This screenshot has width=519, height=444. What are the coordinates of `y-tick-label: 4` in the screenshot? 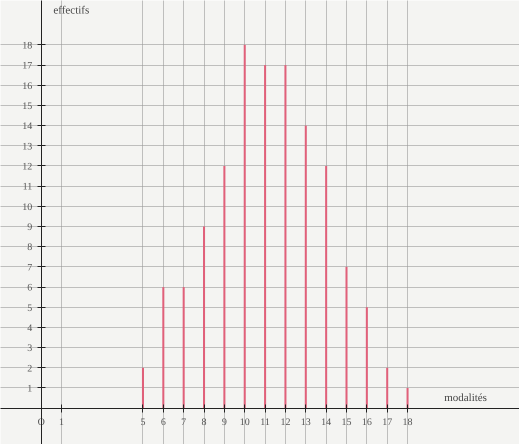 It's located at (29, 328).